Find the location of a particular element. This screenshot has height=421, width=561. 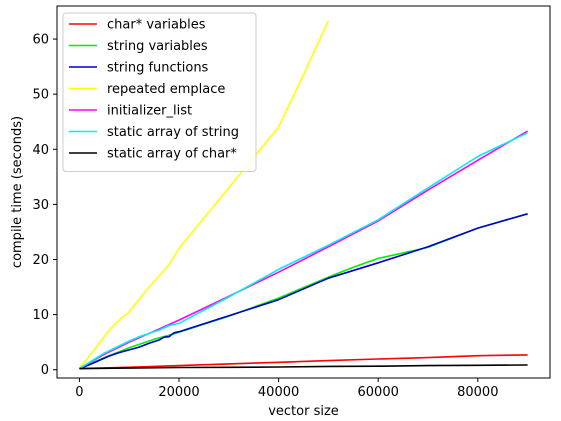

y-tick-label-6: 60 is located at coordinates (40, 40).